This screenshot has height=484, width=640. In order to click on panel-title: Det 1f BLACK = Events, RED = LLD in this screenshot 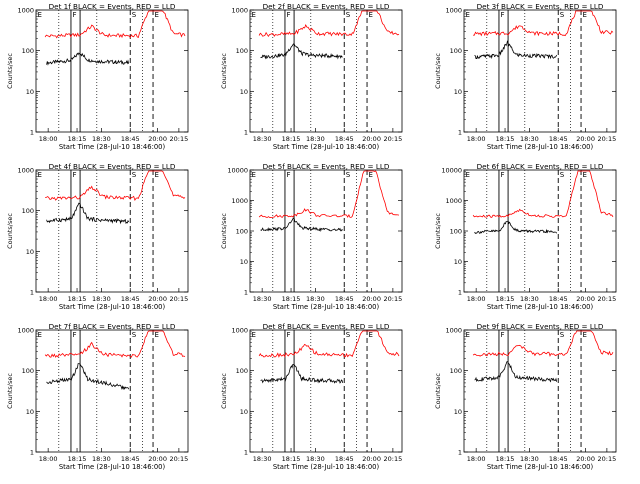, I will do `click(112, 6)`.